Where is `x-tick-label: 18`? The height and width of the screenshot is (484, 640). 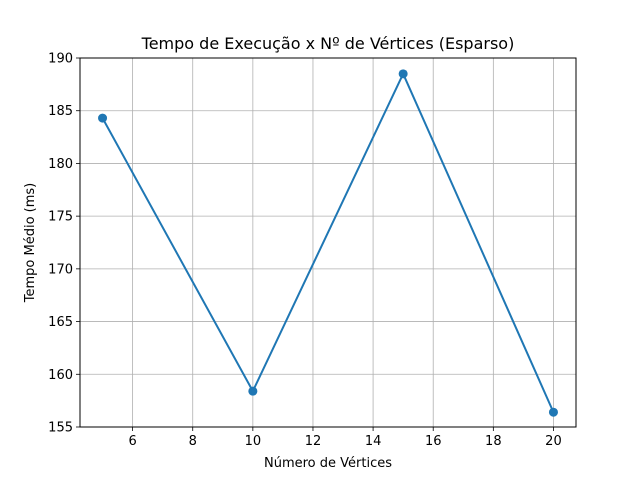 x-tick-label: 18 is located at coordinates (493, 441).